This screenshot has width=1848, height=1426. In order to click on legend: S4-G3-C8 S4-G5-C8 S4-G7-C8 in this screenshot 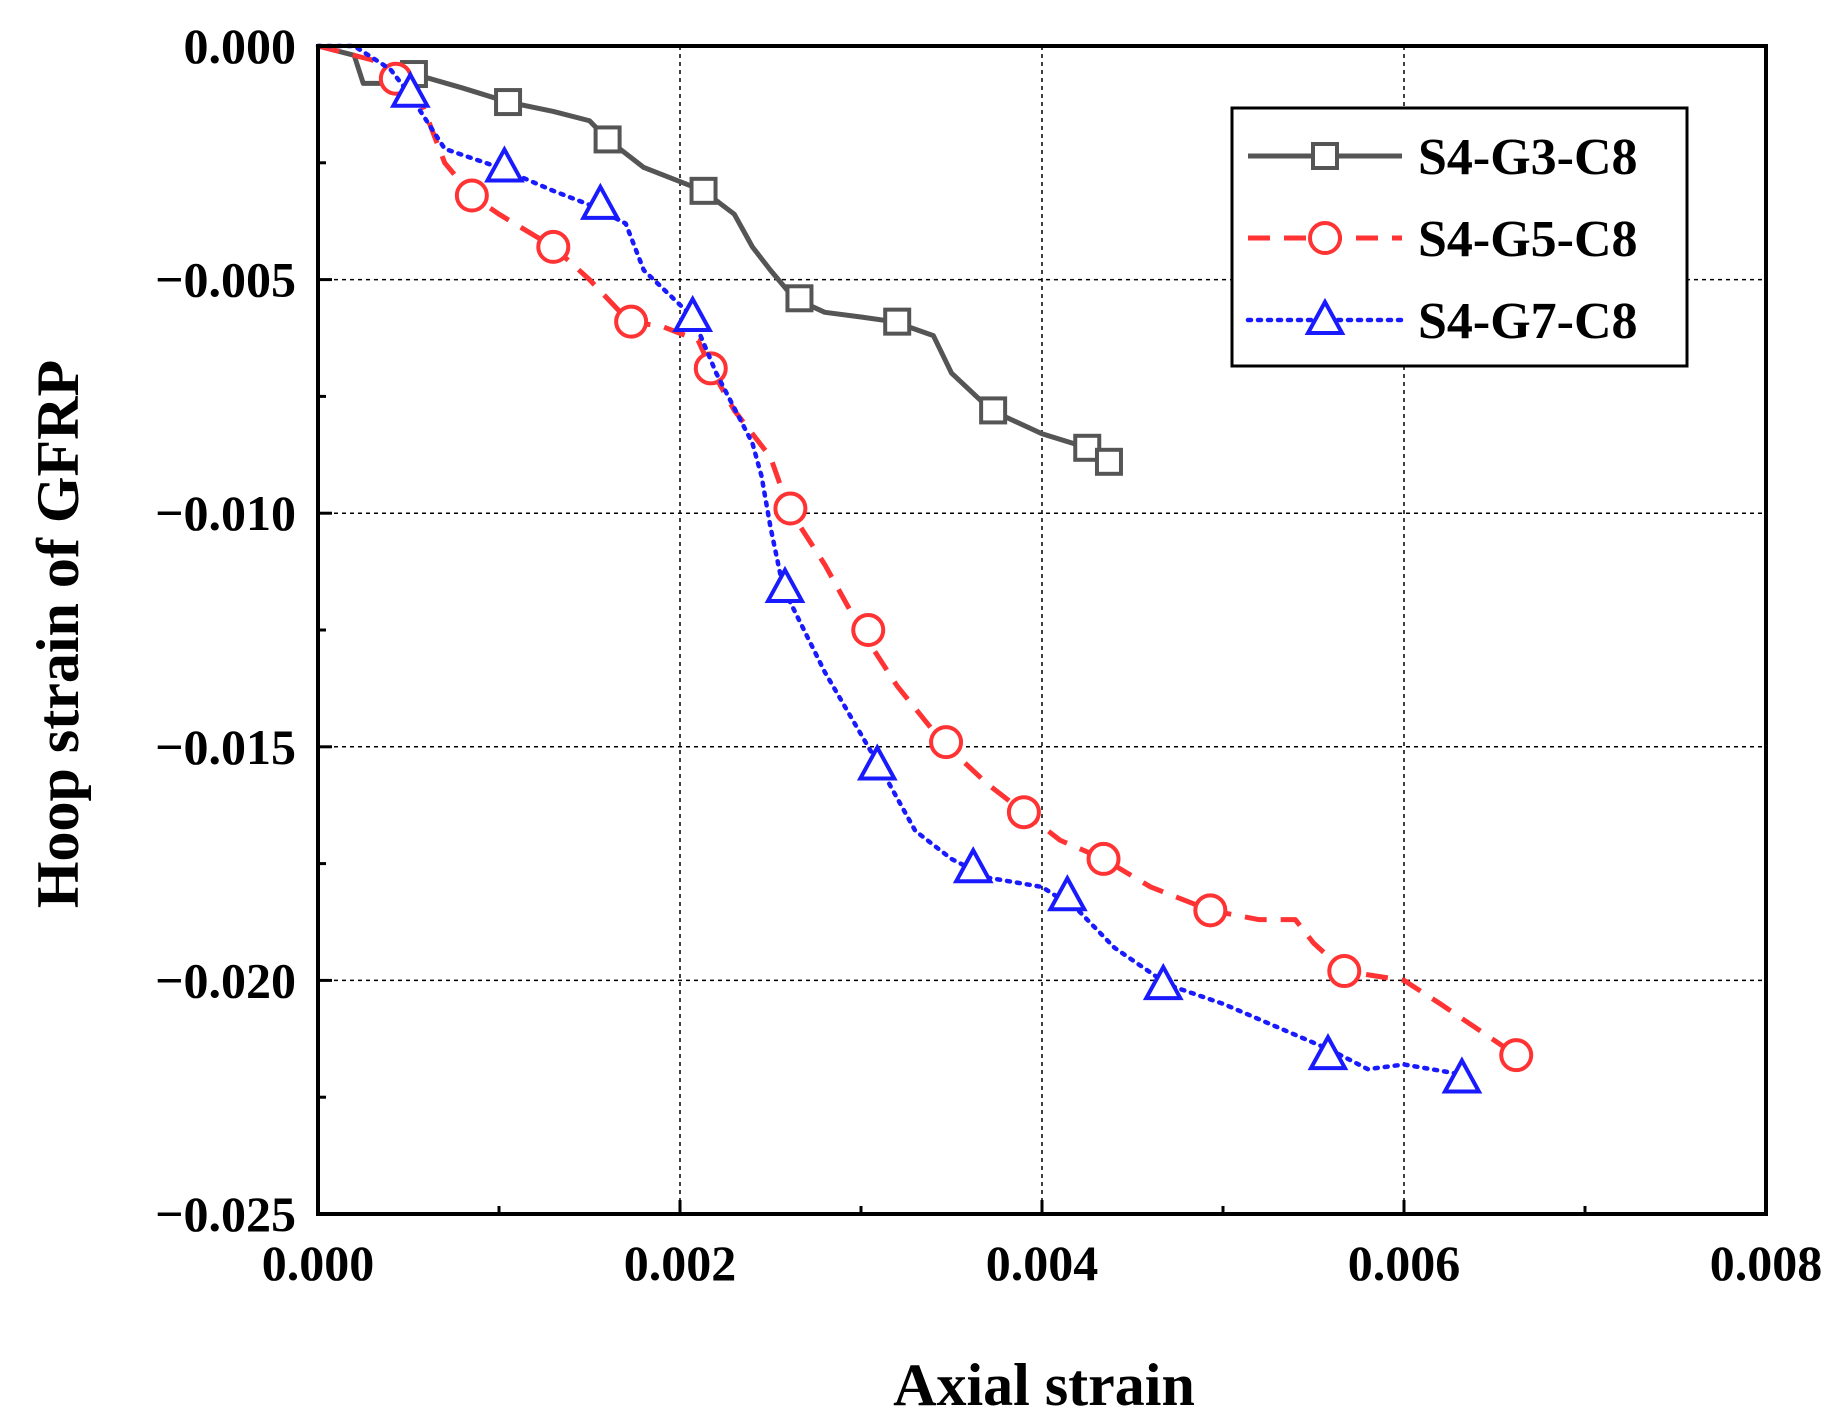, I will do `click(1459, 237)`.